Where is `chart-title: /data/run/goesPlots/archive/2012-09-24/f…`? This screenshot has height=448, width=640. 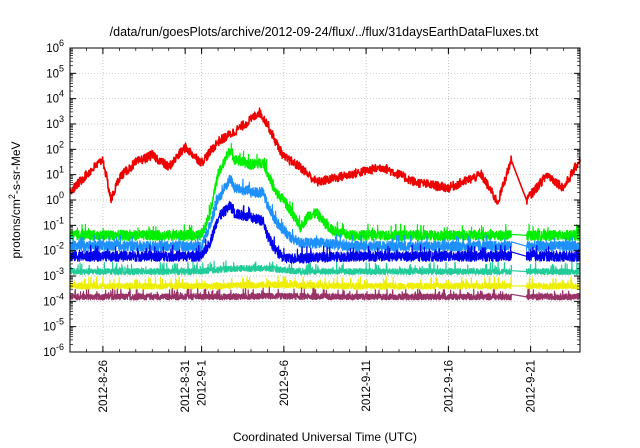 chart-title: /data/run/goesPlots/archive/2012-09-24/f… is located at coordinates (324, 32).